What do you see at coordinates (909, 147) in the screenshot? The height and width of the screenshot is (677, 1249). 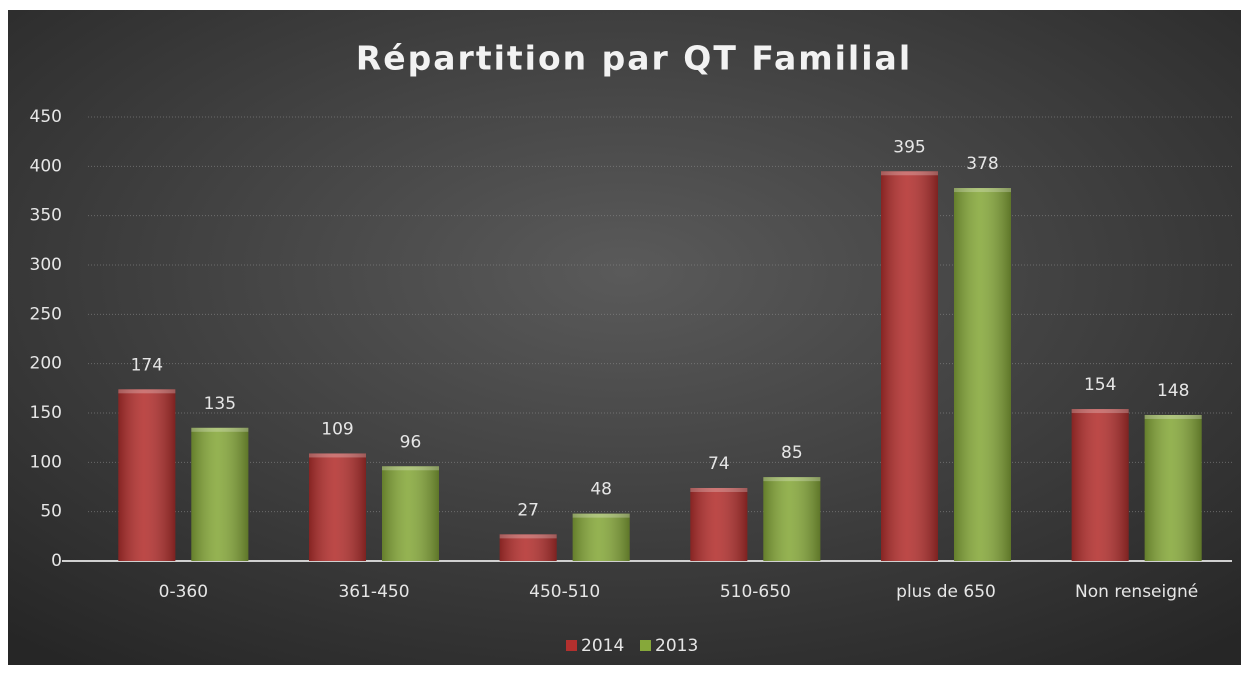 I see `data-label: 395` at bounding box center [909, 147].